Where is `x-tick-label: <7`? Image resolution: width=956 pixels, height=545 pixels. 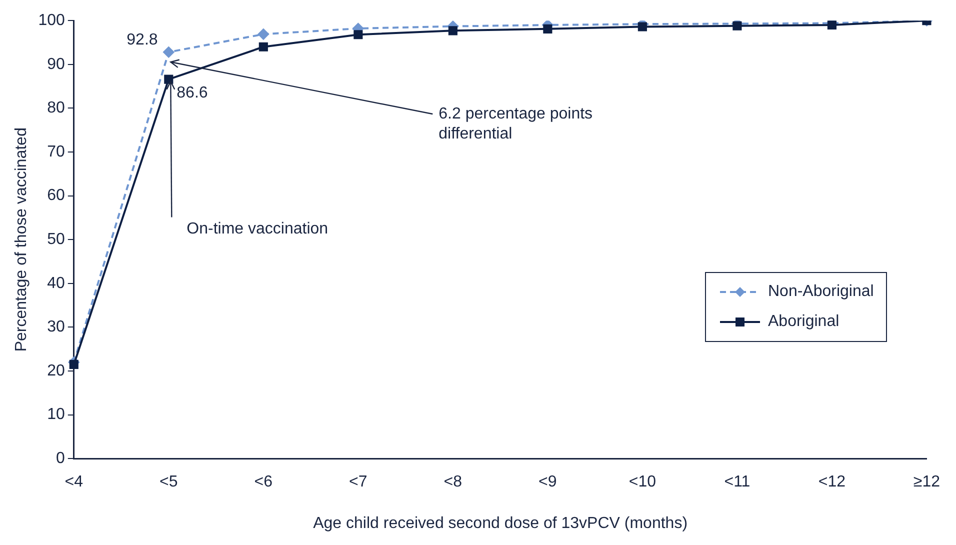
x-tick-label: <7 is located at coordinates (358, 482).